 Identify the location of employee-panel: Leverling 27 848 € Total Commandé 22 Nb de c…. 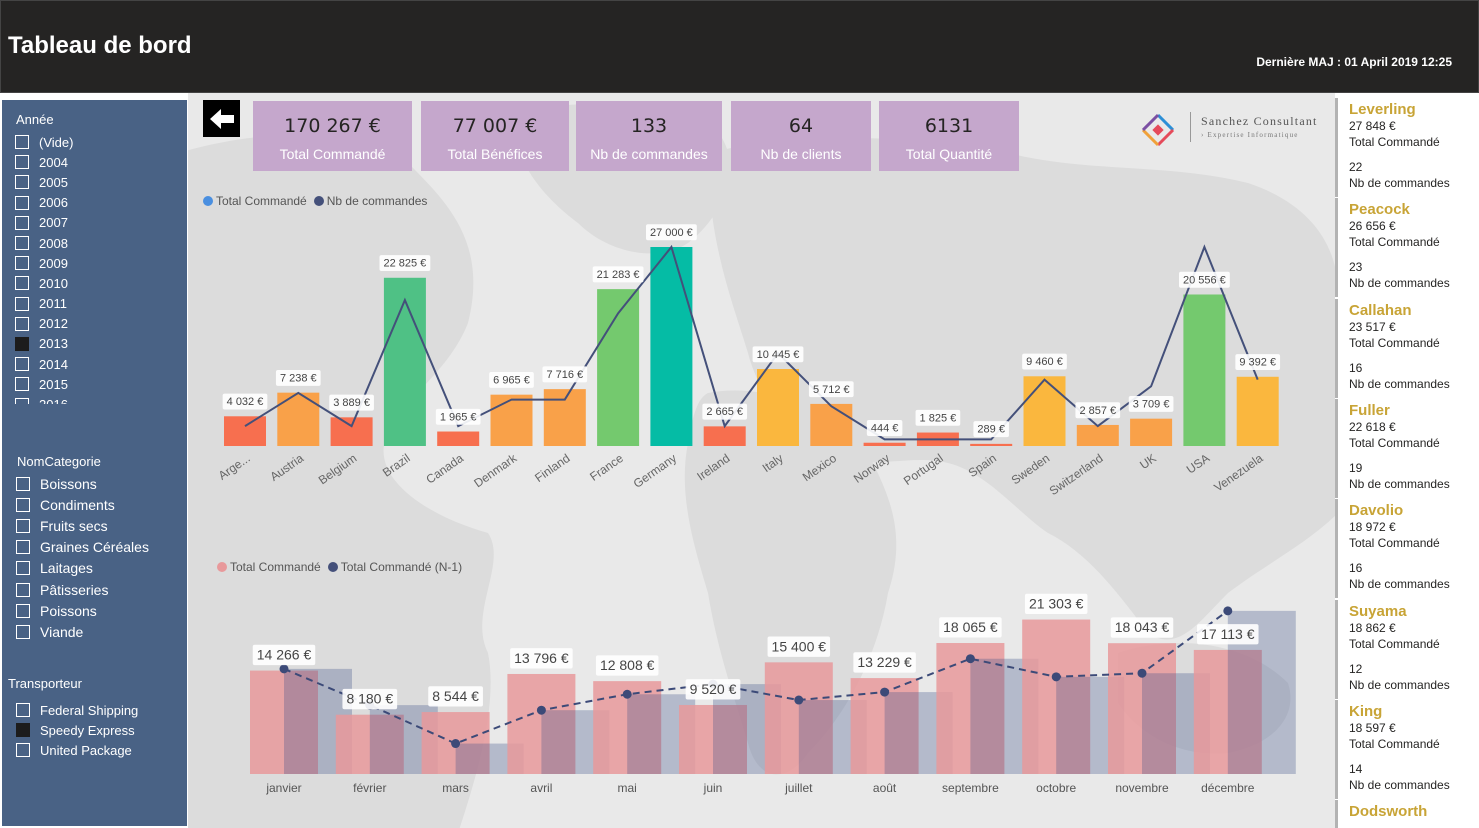
(1407, 462).